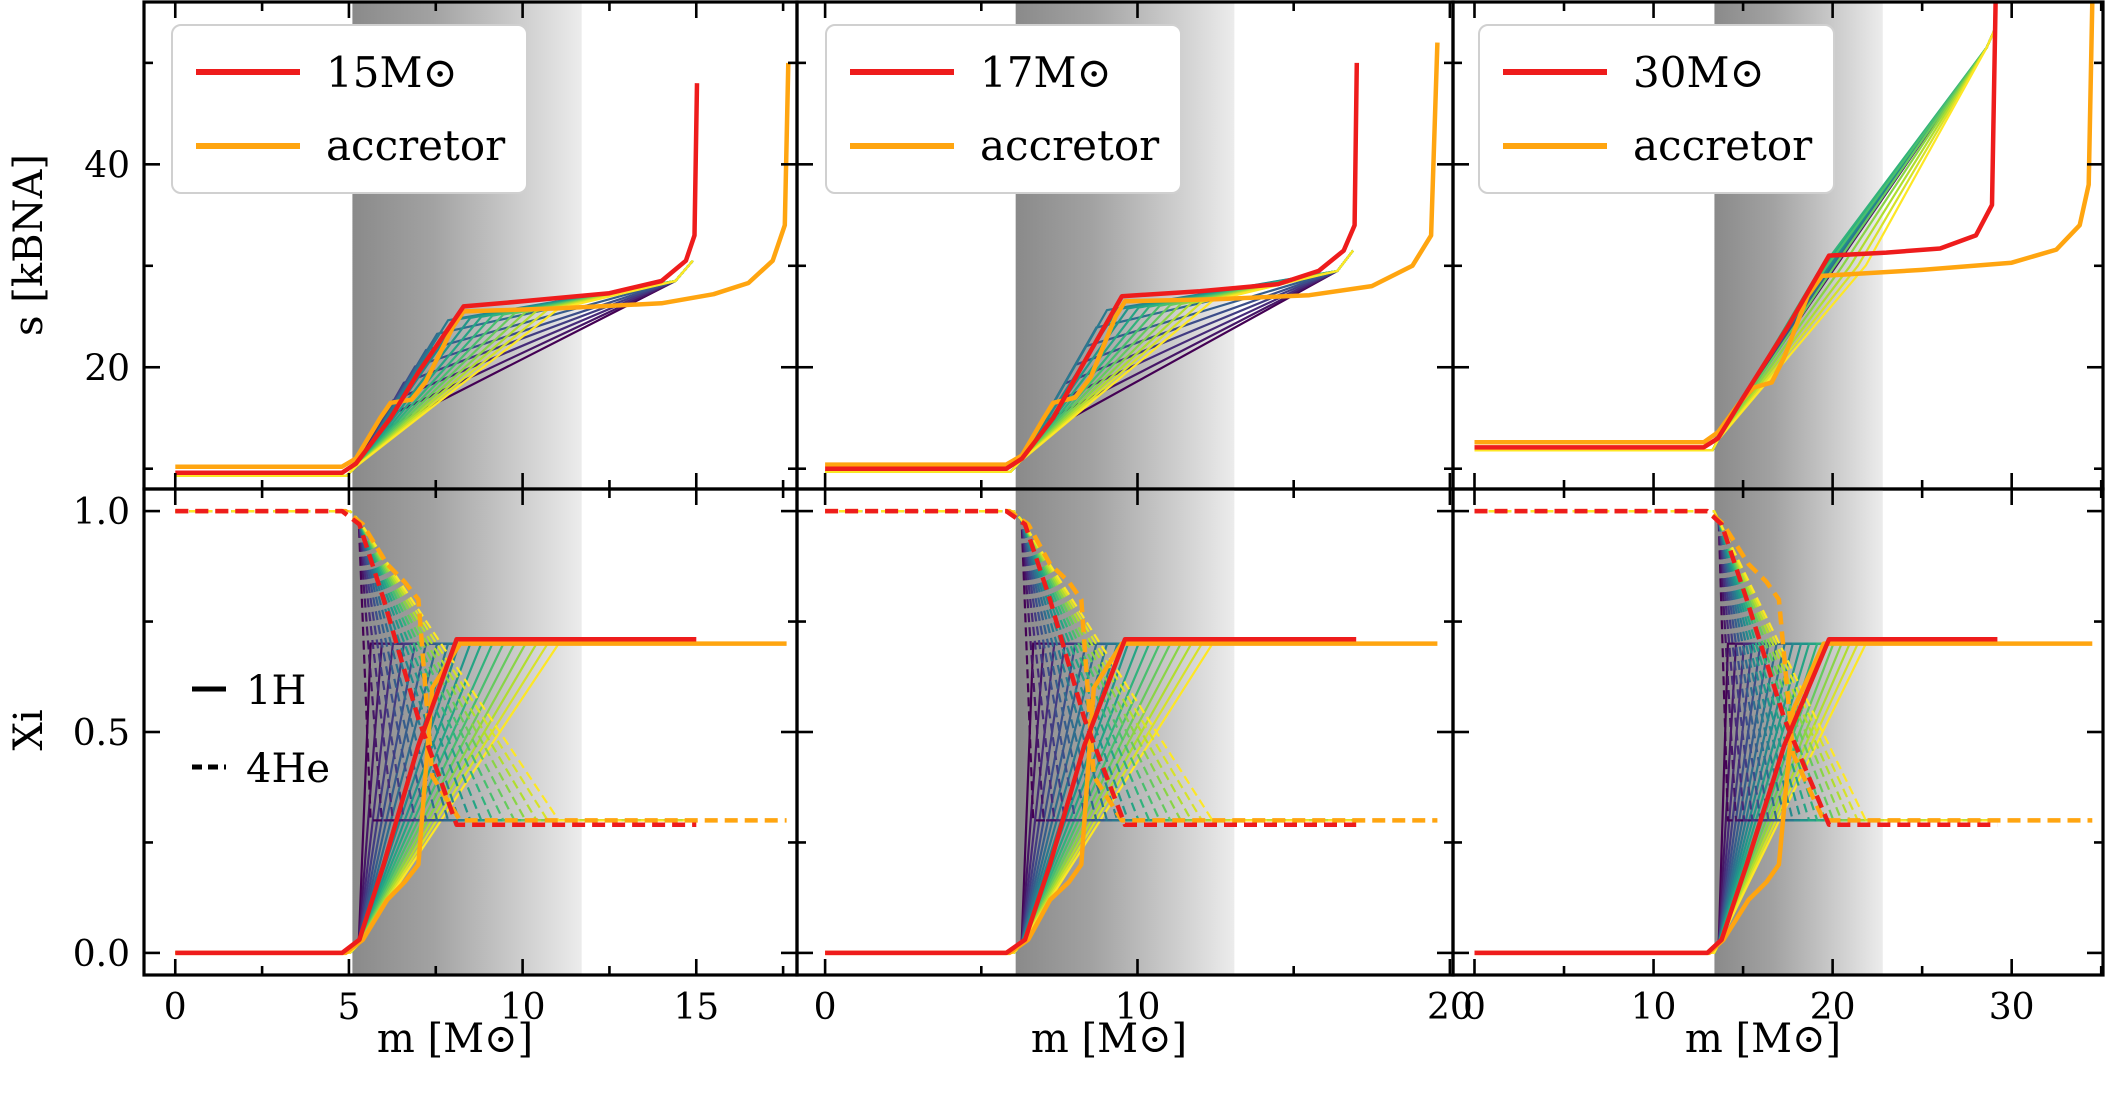  I want to click on x-axis-label-panel-3: m [M⊙], so click(1763, 1039).